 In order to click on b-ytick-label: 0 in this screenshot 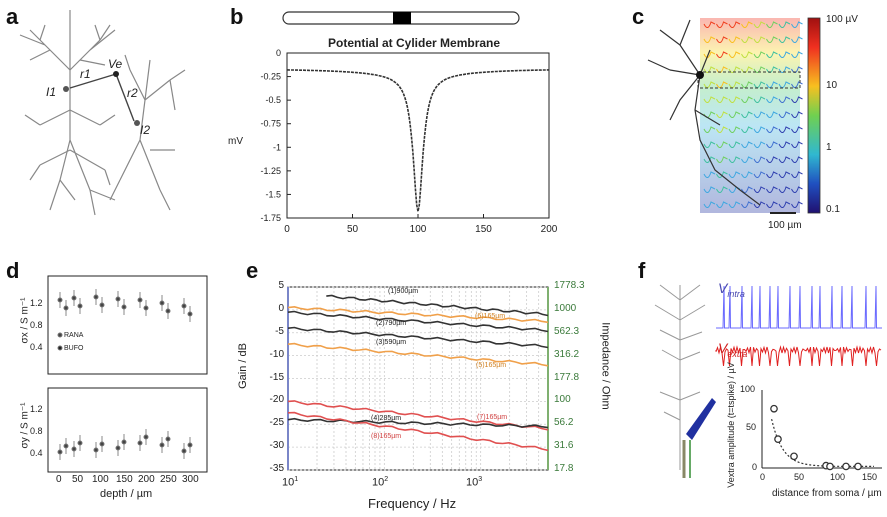, I will do `click(278, 53)`.